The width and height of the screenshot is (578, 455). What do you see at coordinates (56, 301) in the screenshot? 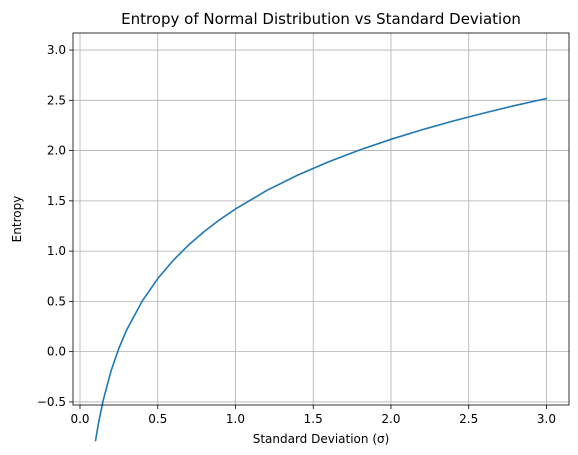
I see `y-tick-label: 0.5` at bounding box center [56, 301].